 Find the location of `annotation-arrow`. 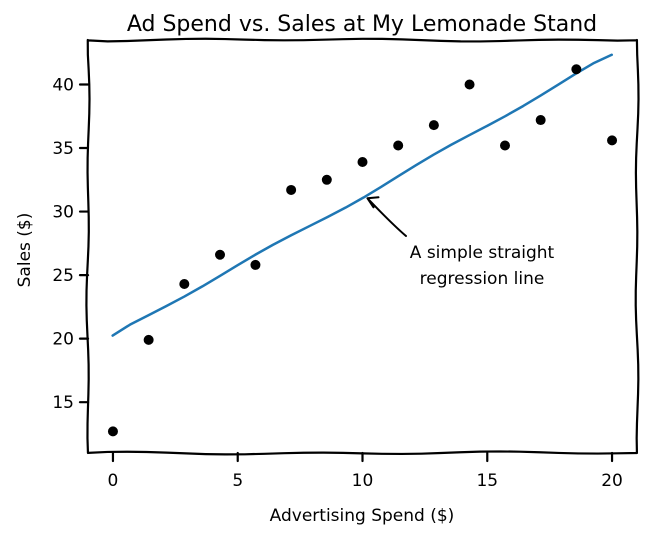

annotation-arrow is located at coordinates (386, 216).